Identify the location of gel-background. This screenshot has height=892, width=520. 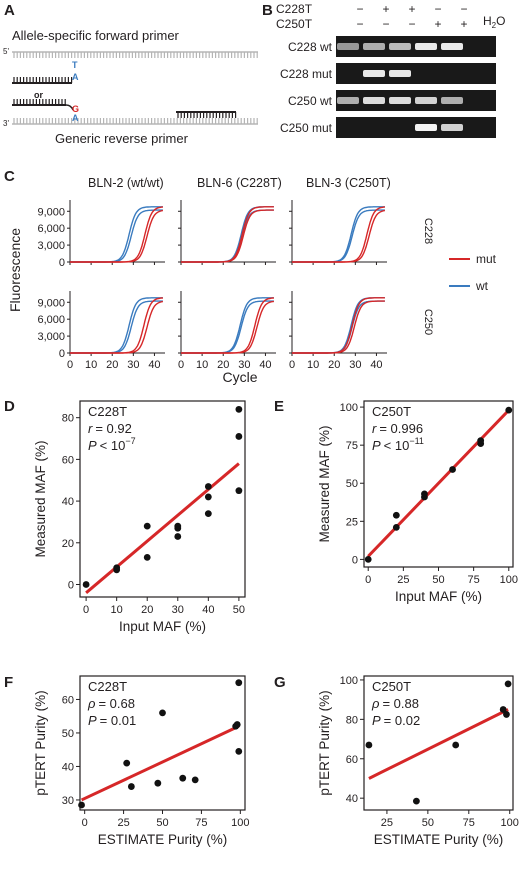
(416, 73).